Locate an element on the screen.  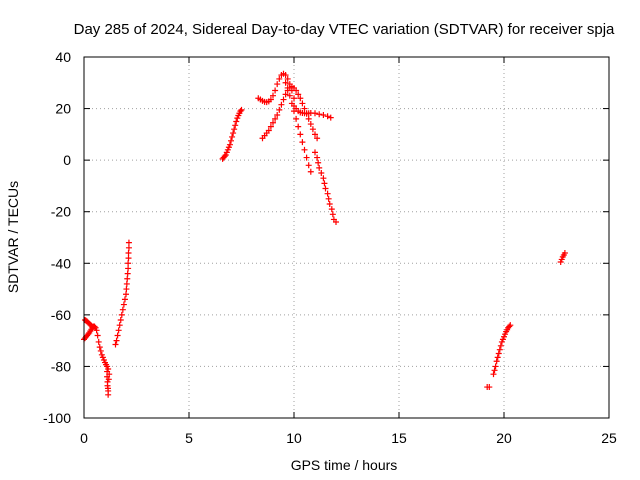
y-tick-label: 40 is located at coordinates (63, 57).